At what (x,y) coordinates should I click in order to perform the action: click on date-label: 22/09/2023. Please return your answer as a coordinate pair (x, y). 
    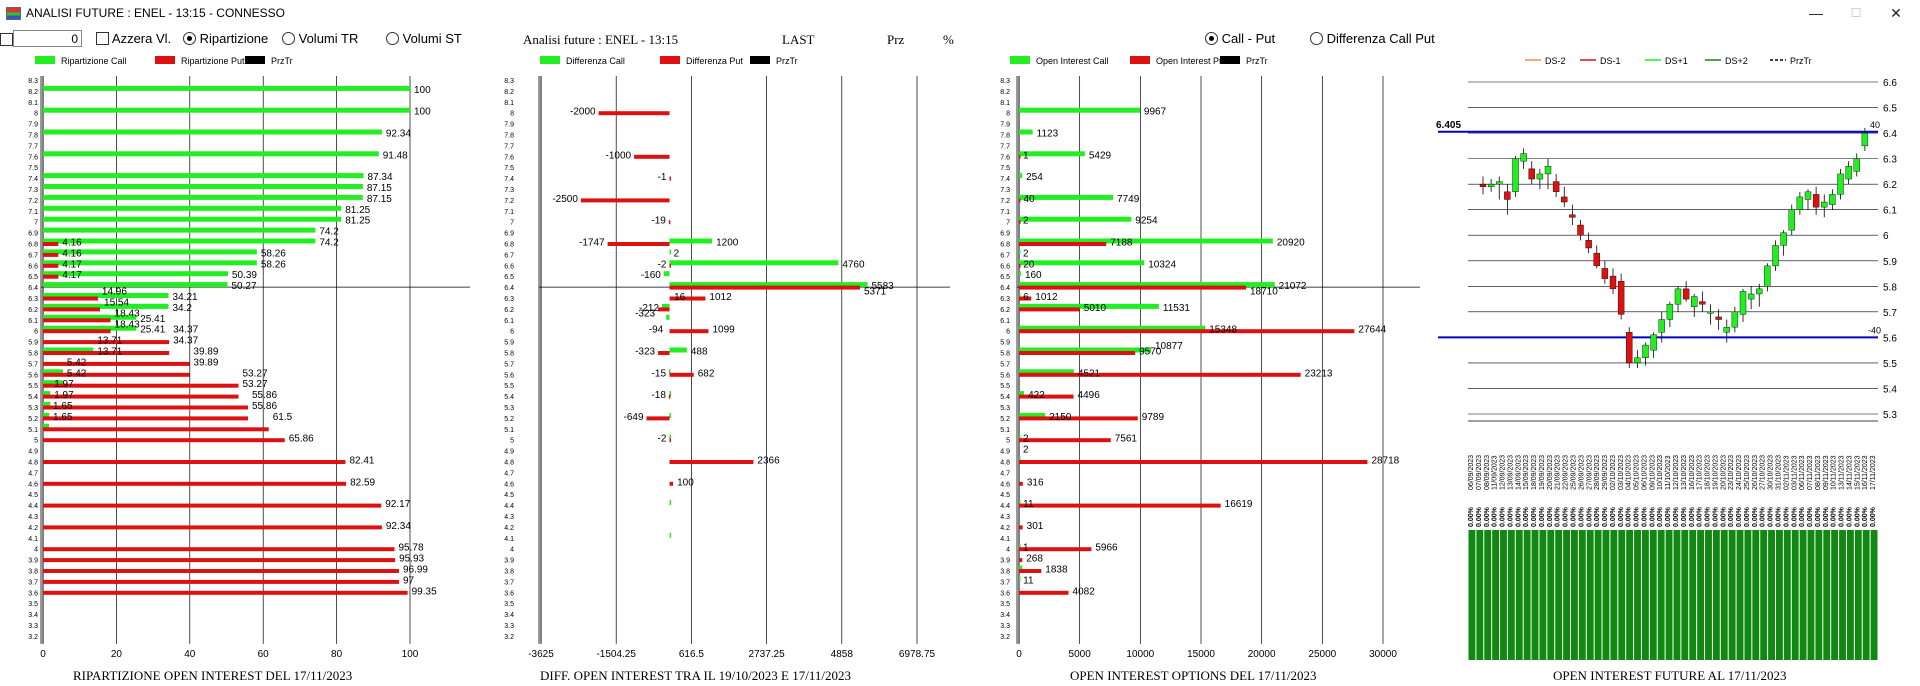
    Looking at the image, I should click on (1566, 472).